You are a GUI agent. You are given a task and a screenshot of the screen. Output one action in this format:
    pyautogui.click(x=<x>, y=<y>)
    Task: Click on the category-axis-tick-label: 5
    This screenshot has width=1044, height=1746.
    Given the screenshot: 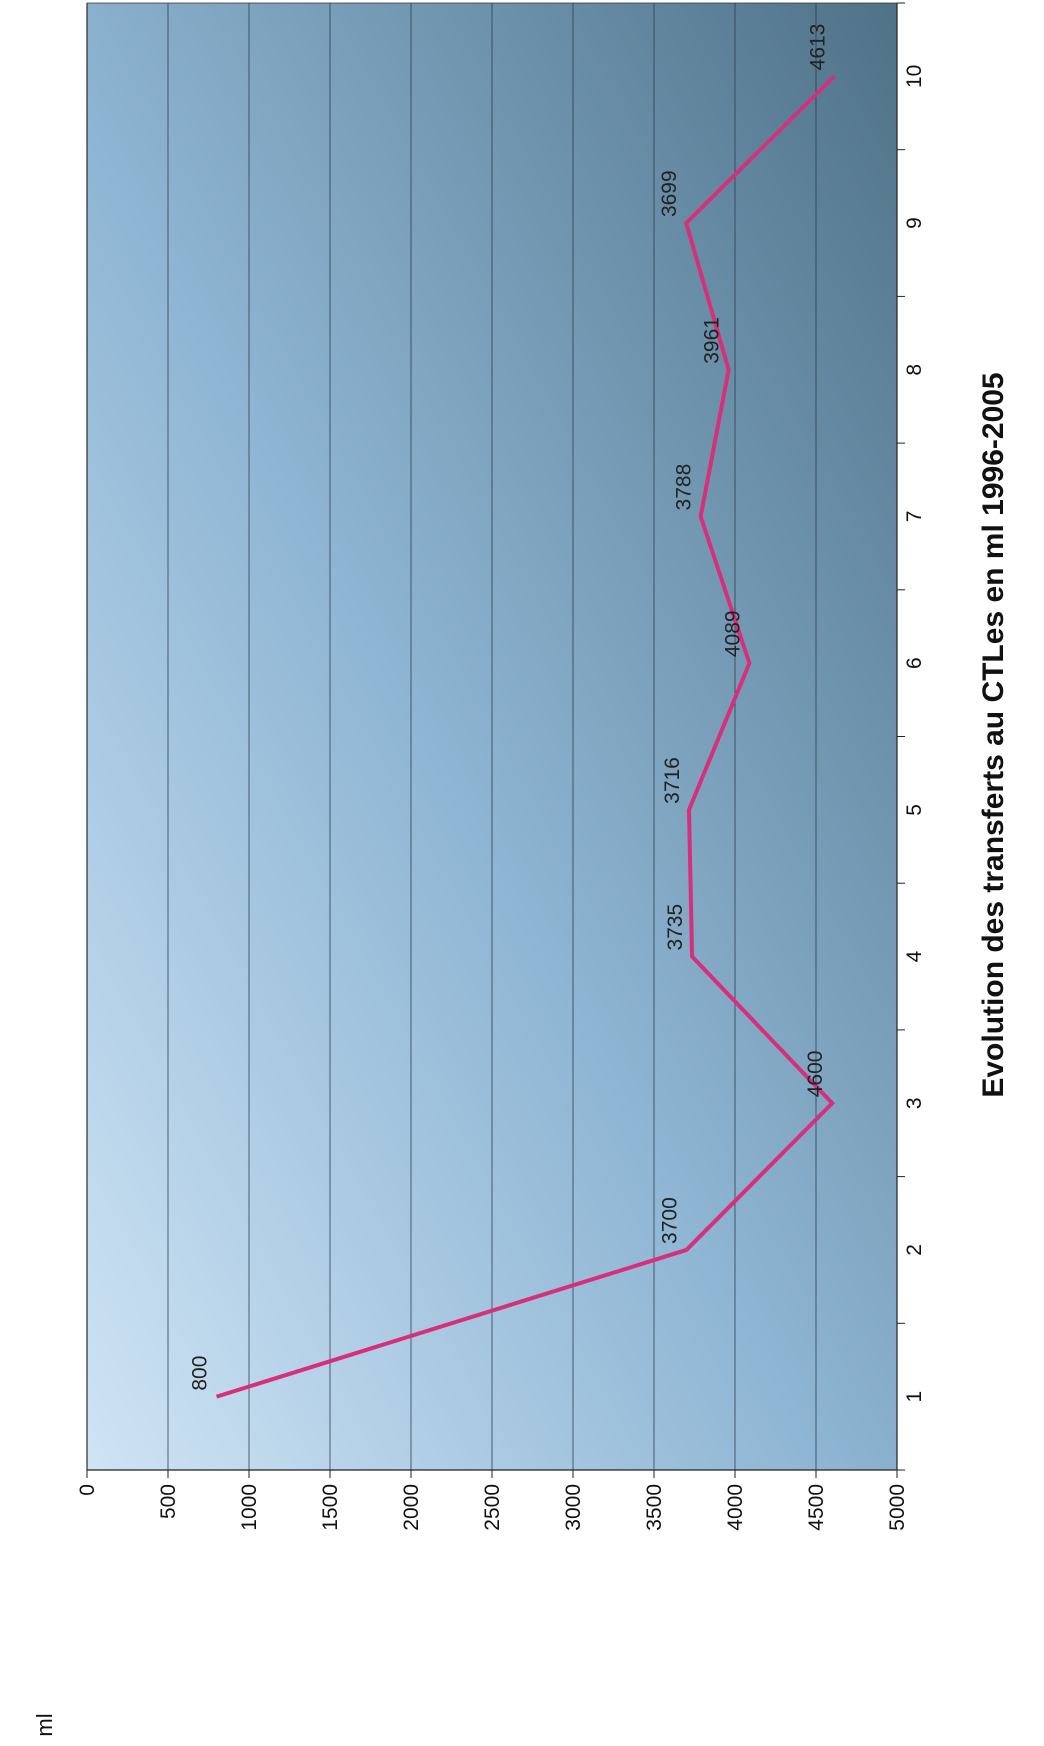 What is the action you would take?
    pyautogui.click(x=914, y=810)
    